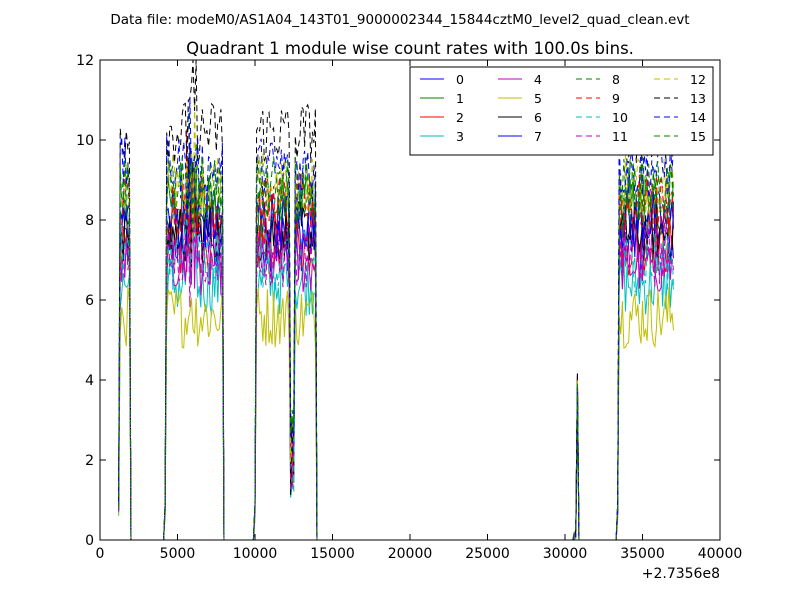 This screenshot has width=800, height=600. Describe the element at coordinates (620, 117) in the screenshot. I see `legend-label-10: 10` at that location.